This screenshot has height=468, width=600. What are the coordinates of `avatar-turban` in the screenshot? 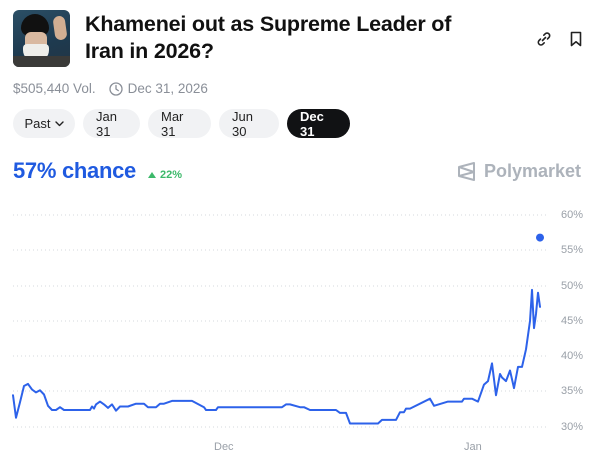 It's located at (35, 25).